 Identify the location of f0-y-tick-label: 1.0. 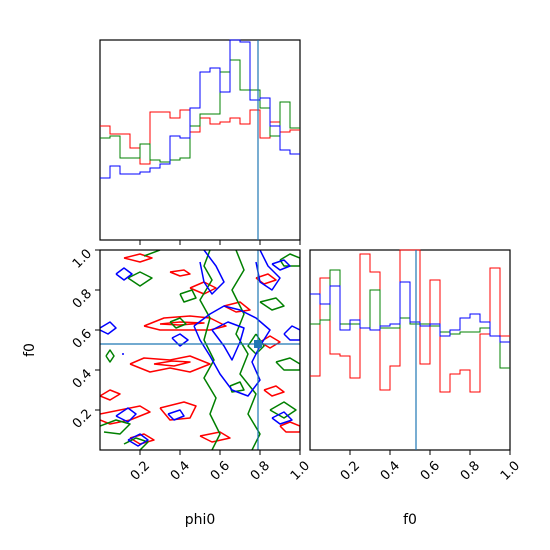
(82, 258).